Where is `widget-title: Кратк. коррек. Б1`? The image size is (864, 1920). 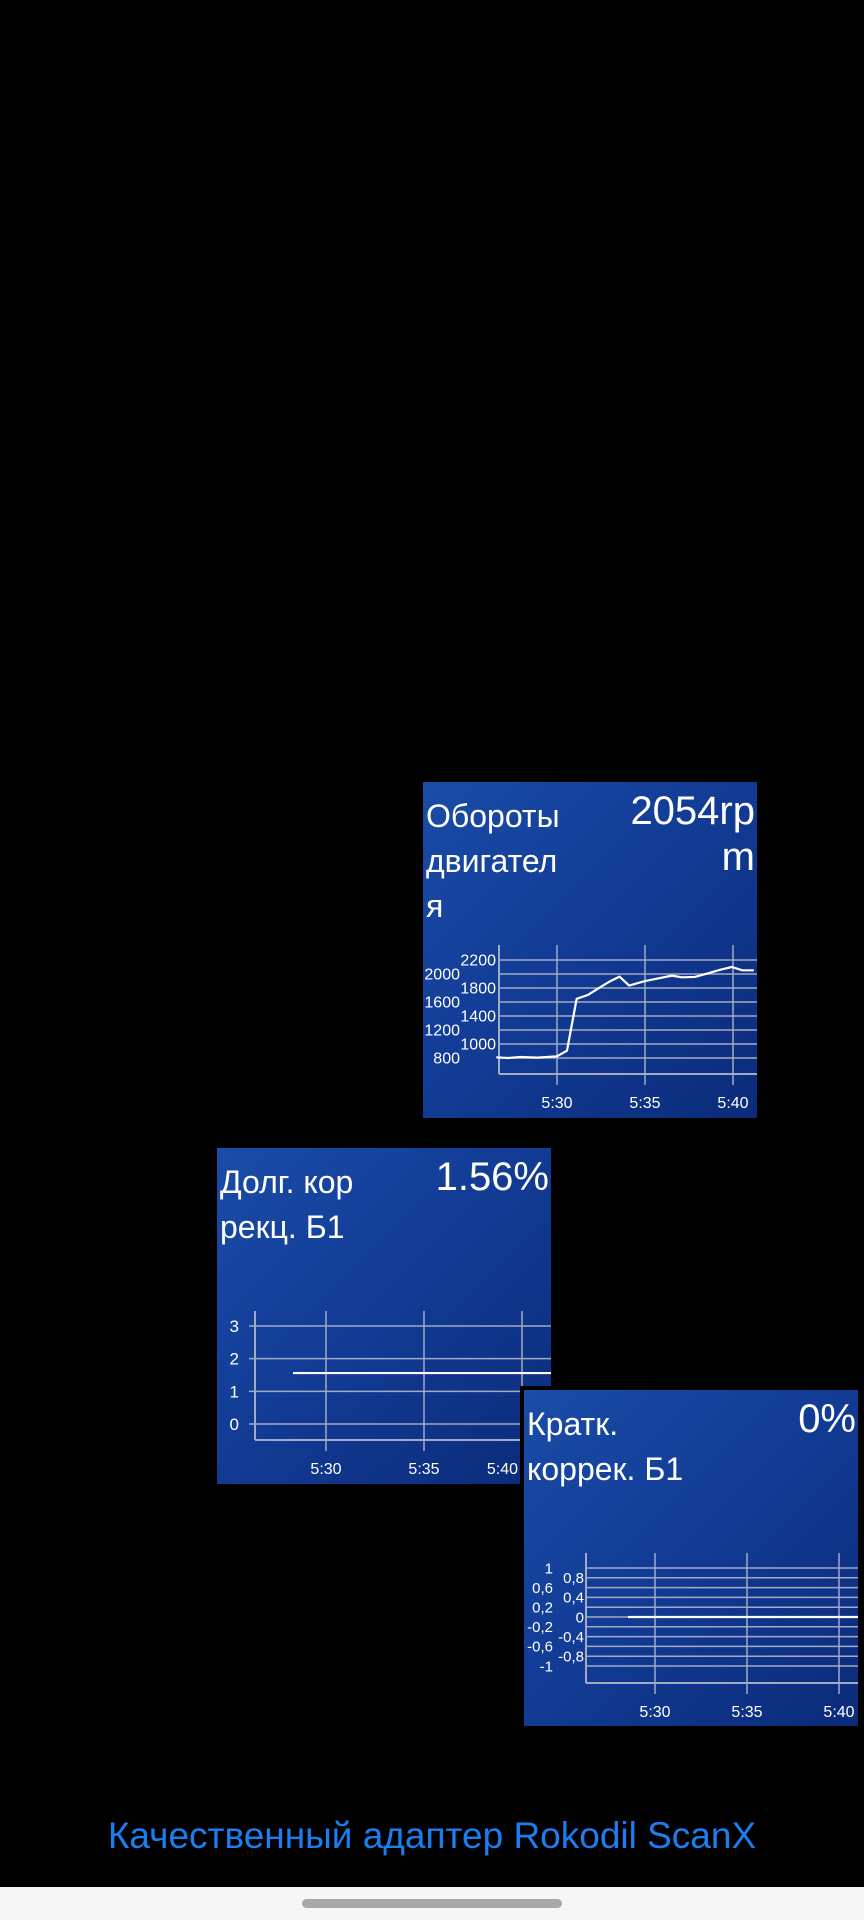
widget-title: Кратк. коррек. Б1 is located at coordinates (605, 1446).